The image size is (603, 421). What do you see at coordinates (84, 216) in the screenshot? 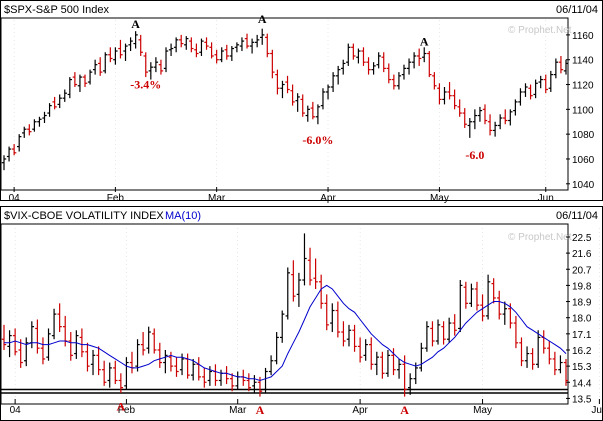
I see `vix-title: $VIX-CBOE VOLATILITY INDEX` at bounding box center [84, 216].